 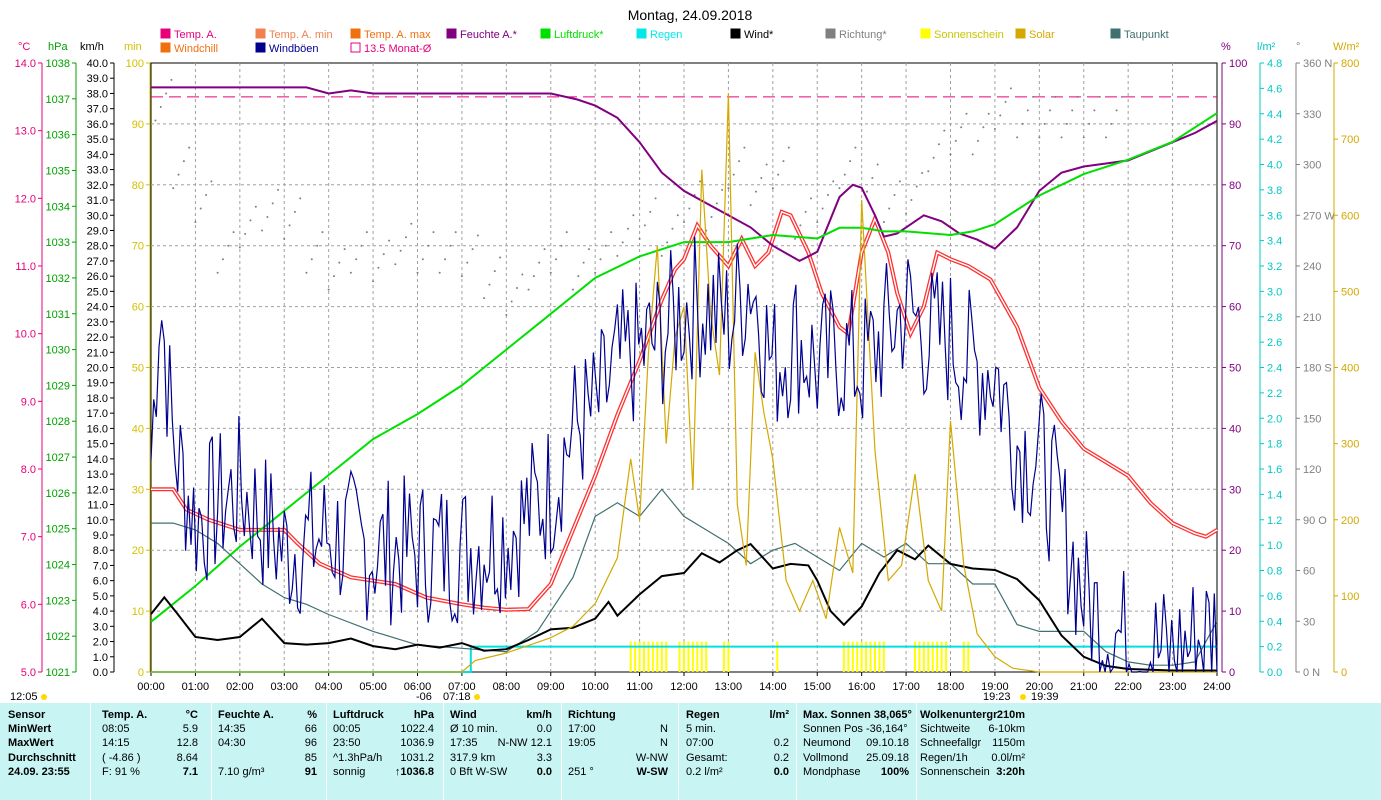 I want to click on panel-sensor-label: 24.09. 23:55, so click(x=39, y=771).